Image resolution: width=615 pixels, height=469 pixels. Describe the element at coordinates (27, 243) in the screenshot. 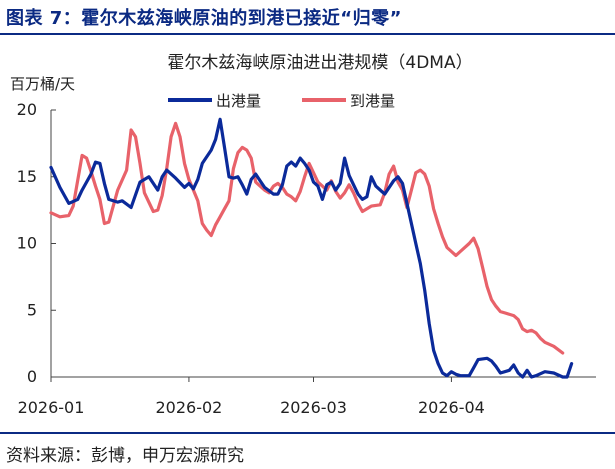

I see `y-tick-label: 10` at that location.